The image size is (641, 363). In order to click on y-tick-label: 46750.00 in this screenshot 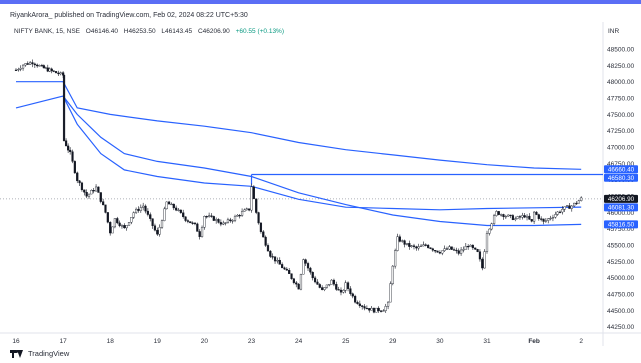, I will do `click(620, 164)`.